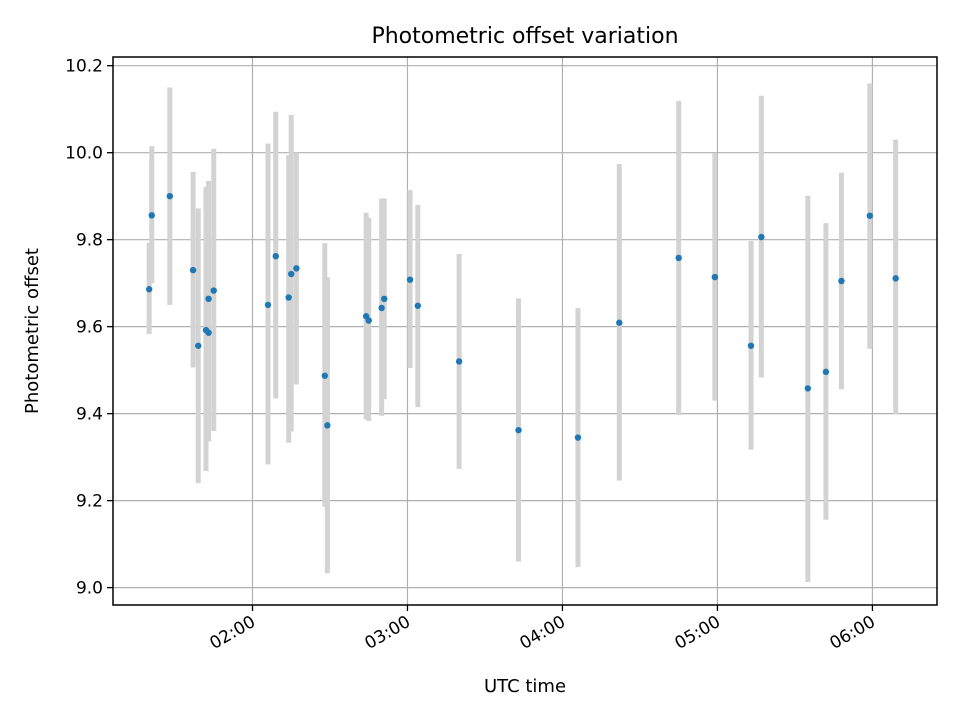 This screenshot has height=720, width=960. What do you see at coordinates (698, 633) in the screenshot?
I see `x-tick-label: 05:00` at bounding box center [698, 633].